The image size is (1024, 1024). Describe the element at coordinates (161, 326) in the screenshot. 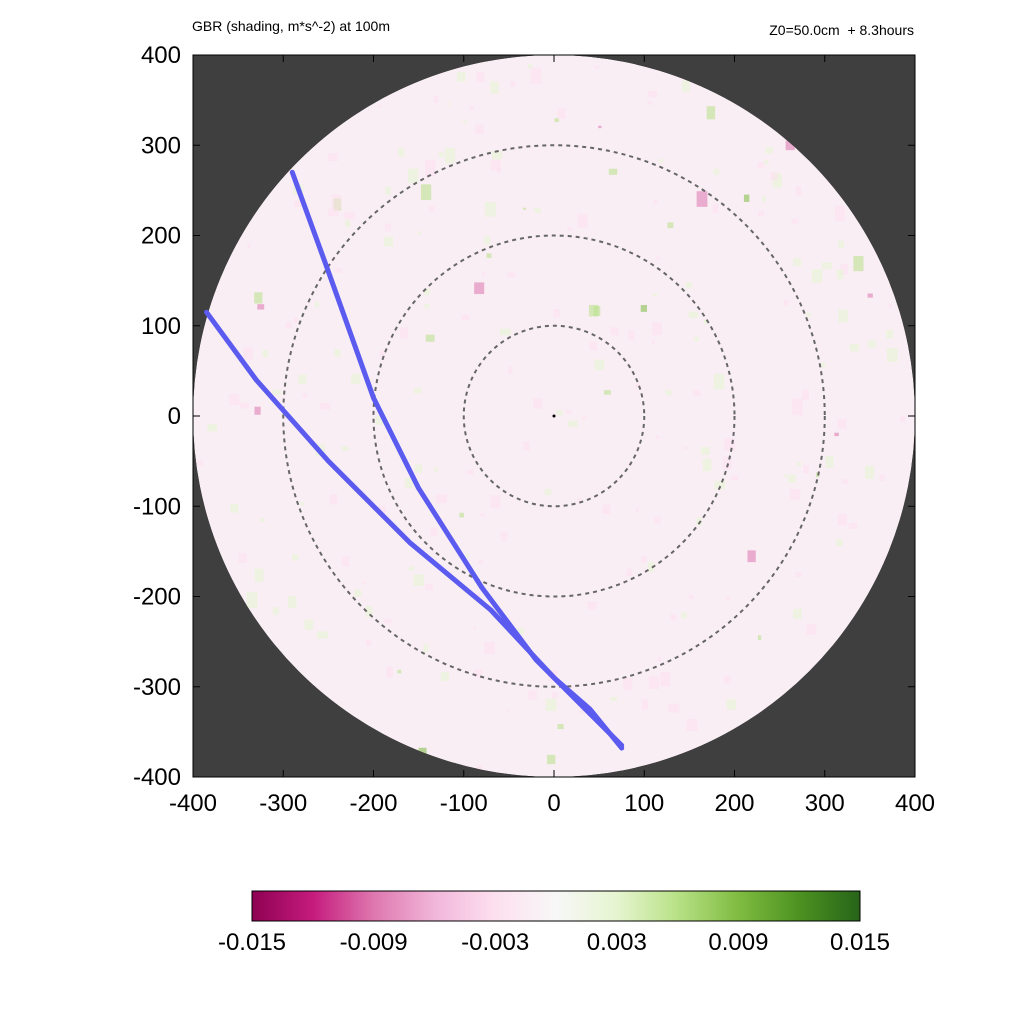

I see `y-tick-label: 100` at that location.